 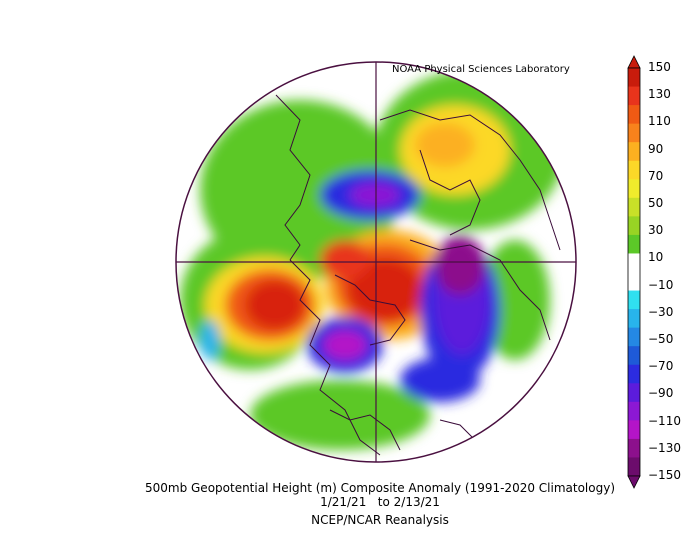 I want to click on colorbar-tick-label: 30, so click(x=656, y=230).